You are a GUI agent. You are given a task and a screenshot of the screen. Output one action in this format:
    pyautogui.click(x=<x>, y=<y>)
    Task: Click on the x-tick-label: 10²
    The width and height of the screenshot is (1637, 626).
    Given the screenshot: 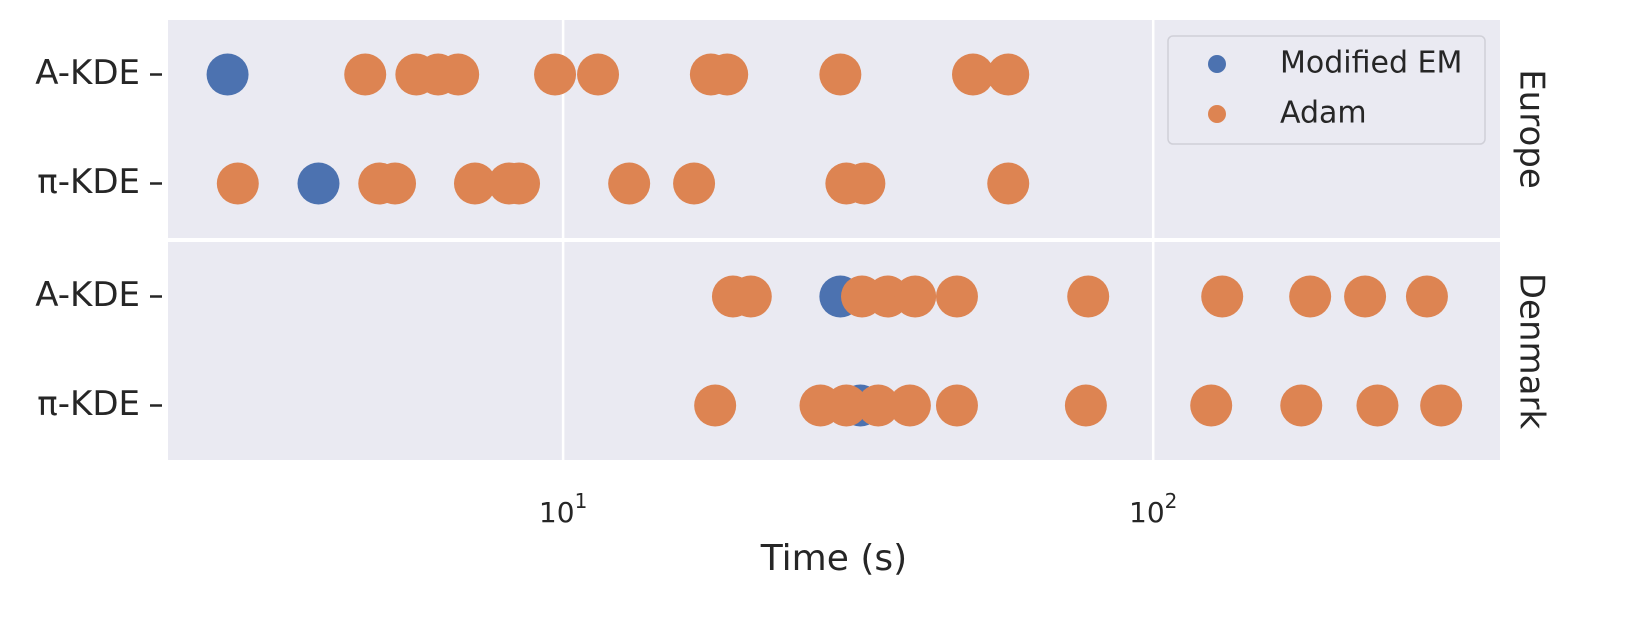 What is the action you would take?
    pyautogui.click(x=1153, y=509)
    